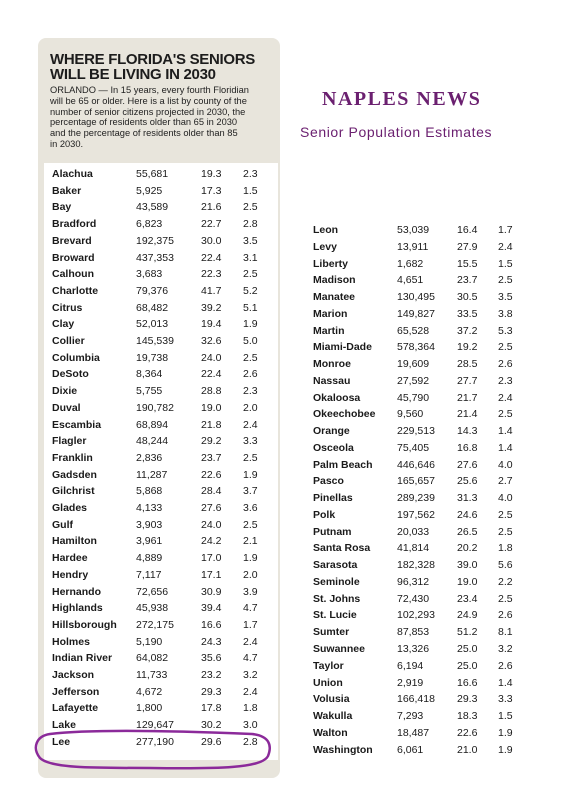  Describe the element at coordinates (330, 313) in the screenshot. I see `county-name: Marion` at that location.